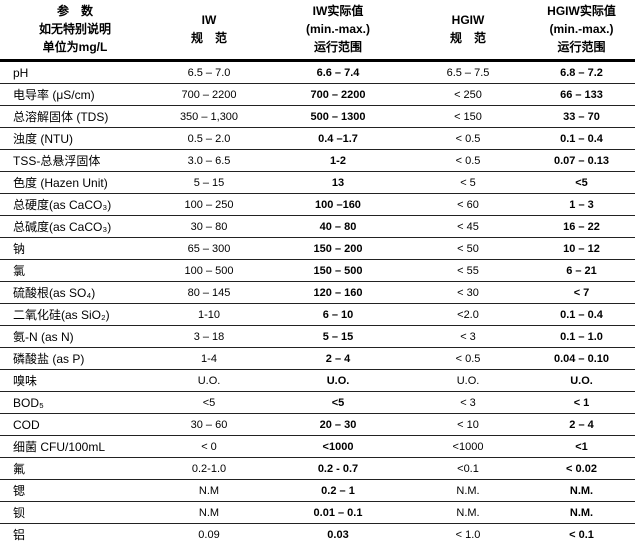  What do you see at coordinates (75, 249) in the screenshot?
I see `parameter-cell: 钠` at bounding box center [75, 249].